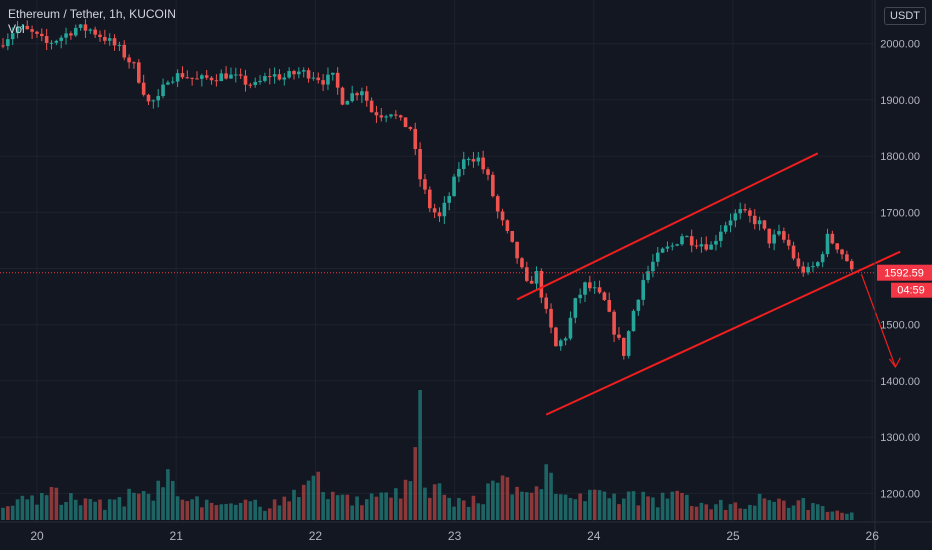 The width and height of the screenshot is (932, 550). I want to click on volume-legend: Vol, so click(16, 29).